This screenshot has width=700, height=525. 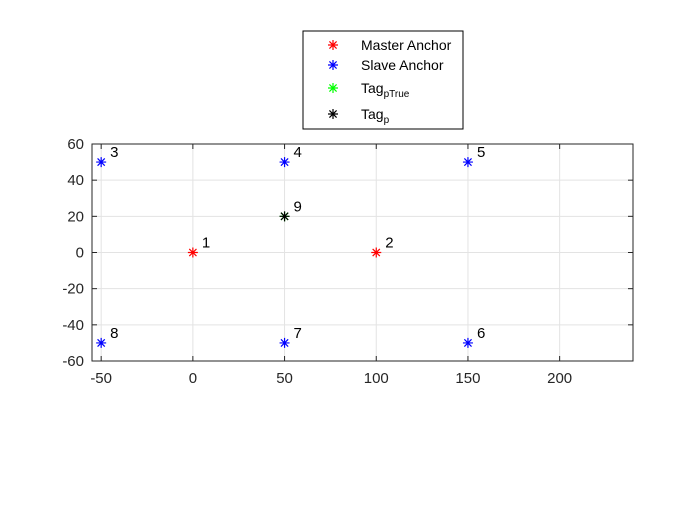 What do you see at coordinates (397, 94) in the screenshot?
I see `legend-entry-subscript: pTrue` at bounding box center [397, 94].